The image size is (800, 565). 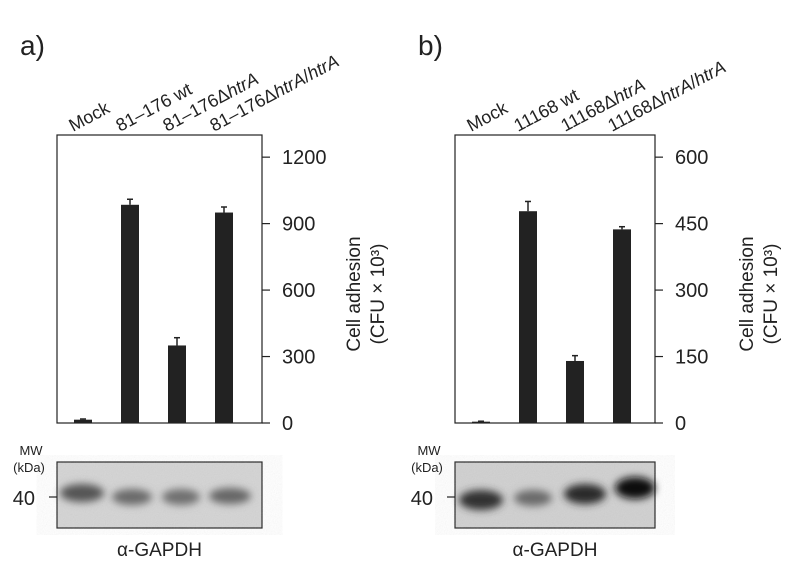 What do you see at coordinates (691, 225) in the screenshot?
I see `y-tick-label: 450` at bounding box center [691, 225].